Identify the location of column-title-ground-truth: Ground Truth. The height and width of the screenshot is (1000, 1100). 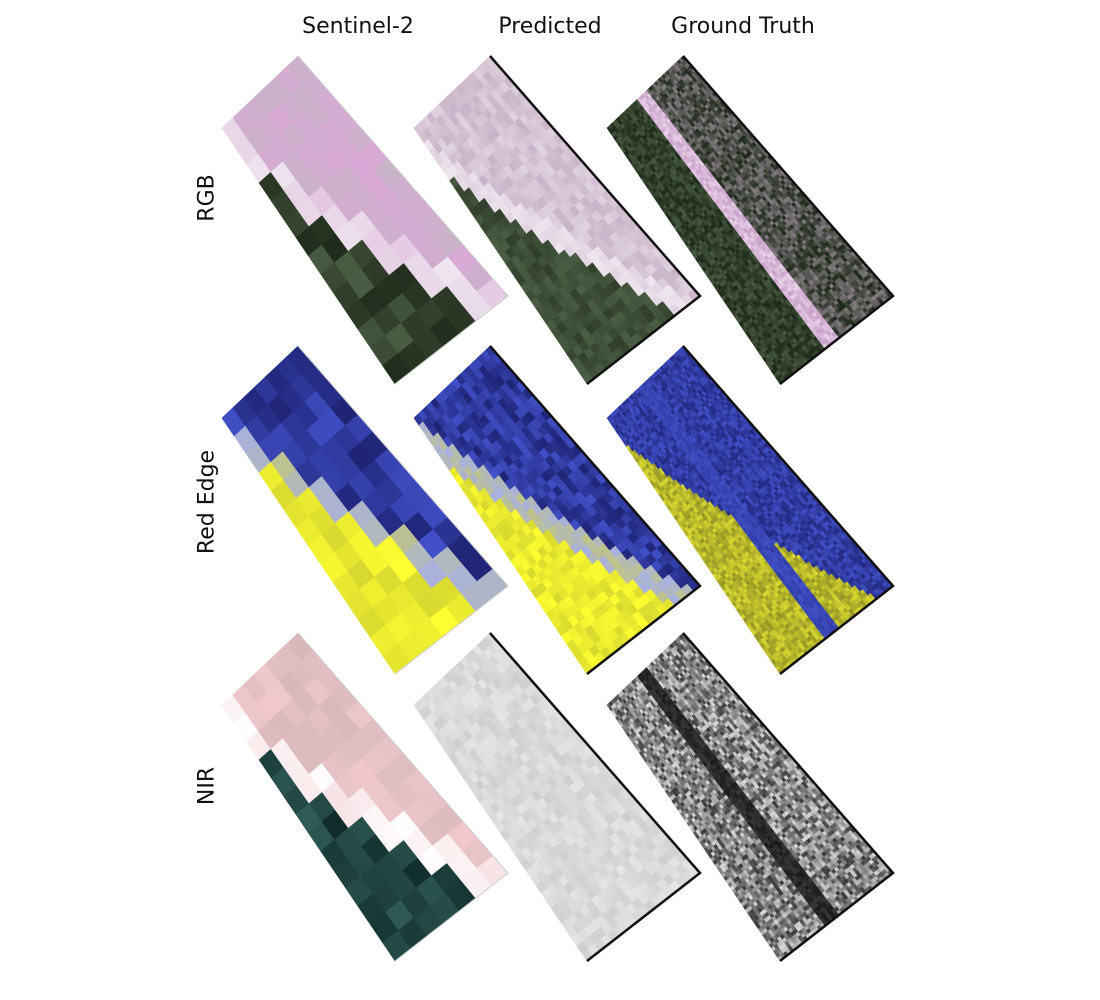
(743, 26).